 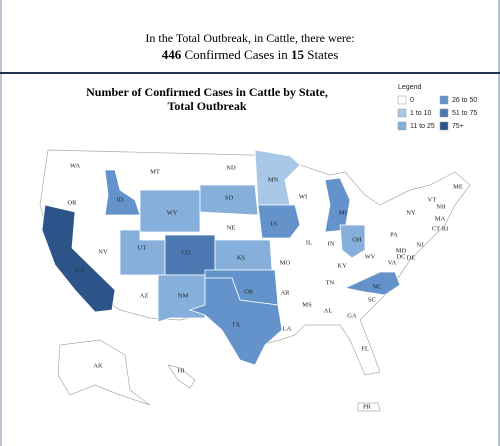 I want to click on state-label: ME, so click(x=458, y=186).